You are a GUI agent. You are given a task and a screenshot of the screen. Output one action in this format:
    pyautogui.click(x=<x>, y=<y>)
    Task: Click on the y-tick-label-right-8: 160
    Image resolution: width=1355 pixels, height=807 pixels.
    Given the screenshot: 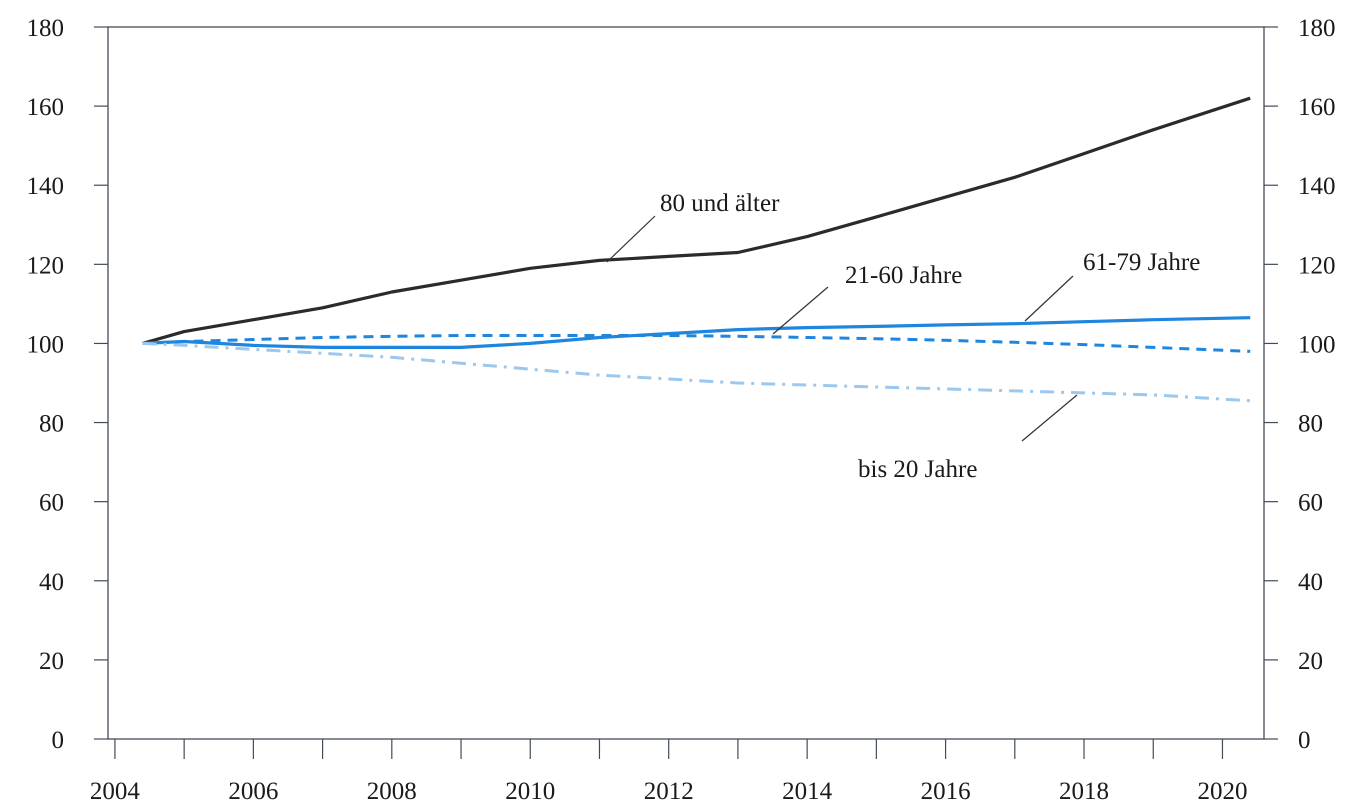 What is the action you would take?
    pyautogui.click(x=1317, y=107)
    